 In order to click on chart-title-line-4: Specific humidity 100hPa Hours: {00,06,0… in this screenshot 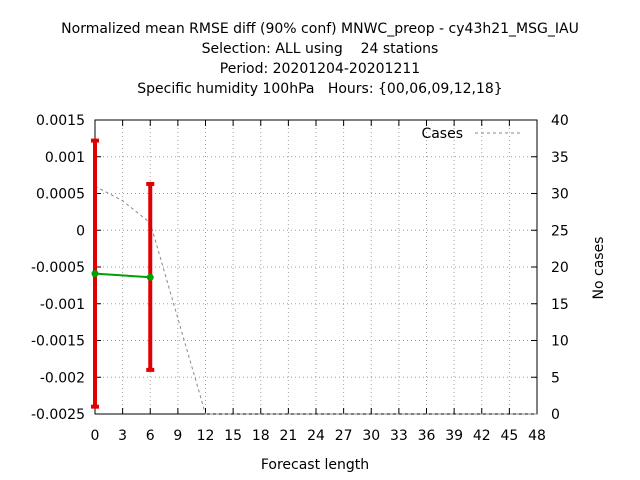, I will do `click(320, 89)`.